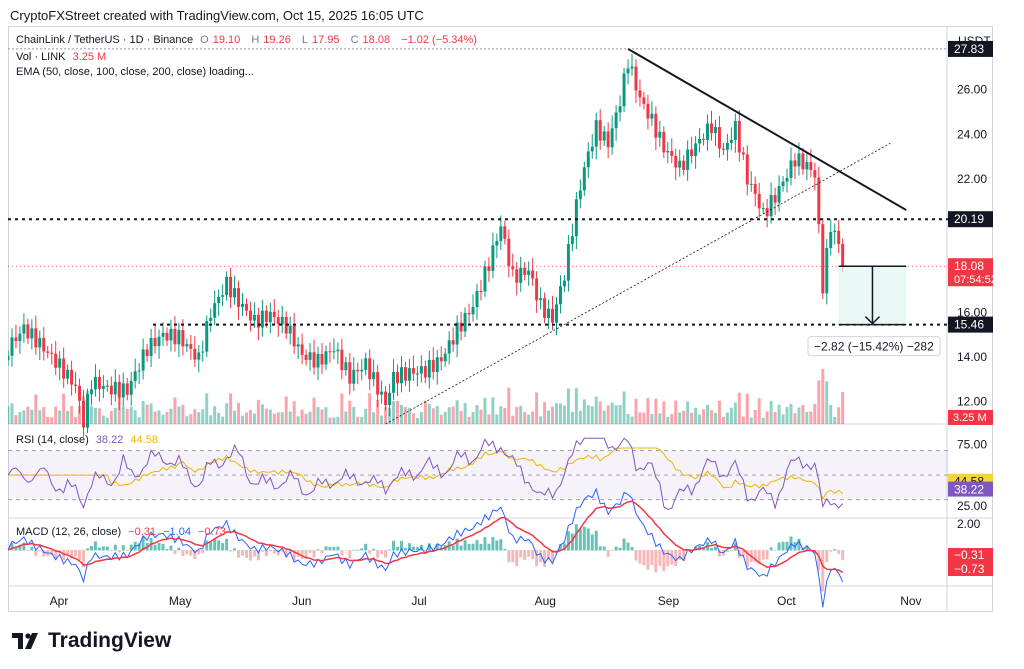 This screenshot has width=1024, height=669. Describe the element at coordinates (89, 440) in the screenshot. I see `rsi-legend: RSI (14, close) 38.22 44.58` at that location.